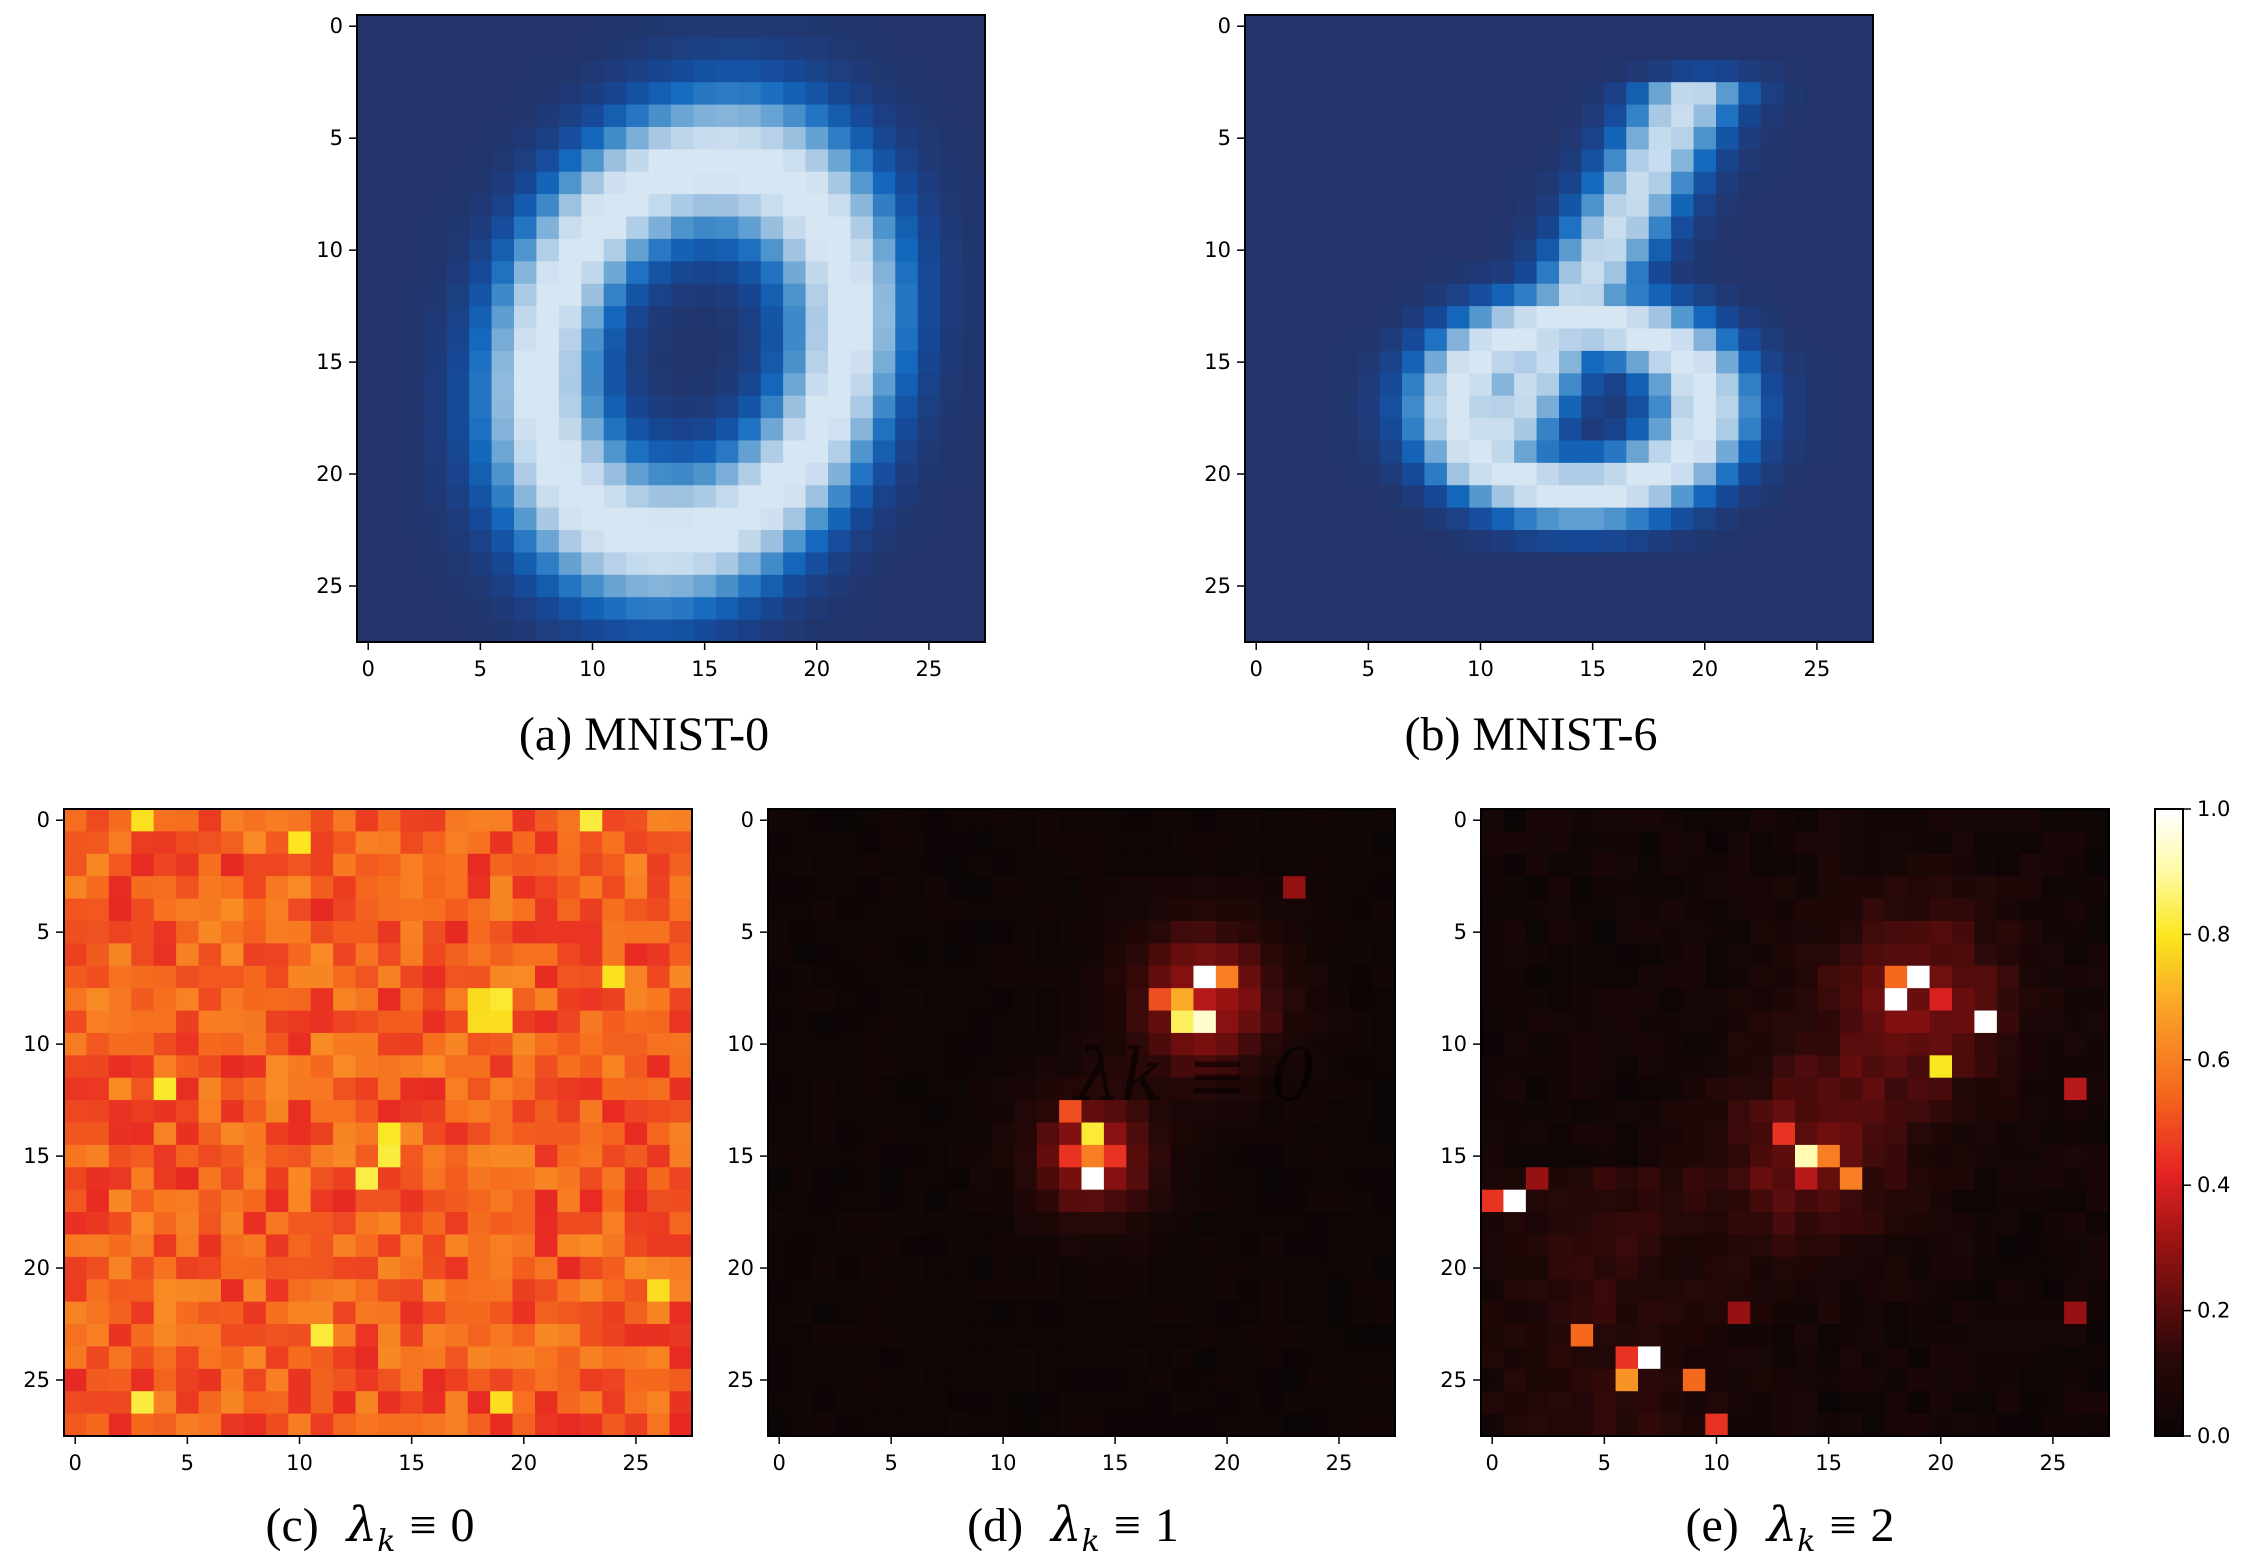  I want to click on x-tick-label: 10, so click(1480, 669).